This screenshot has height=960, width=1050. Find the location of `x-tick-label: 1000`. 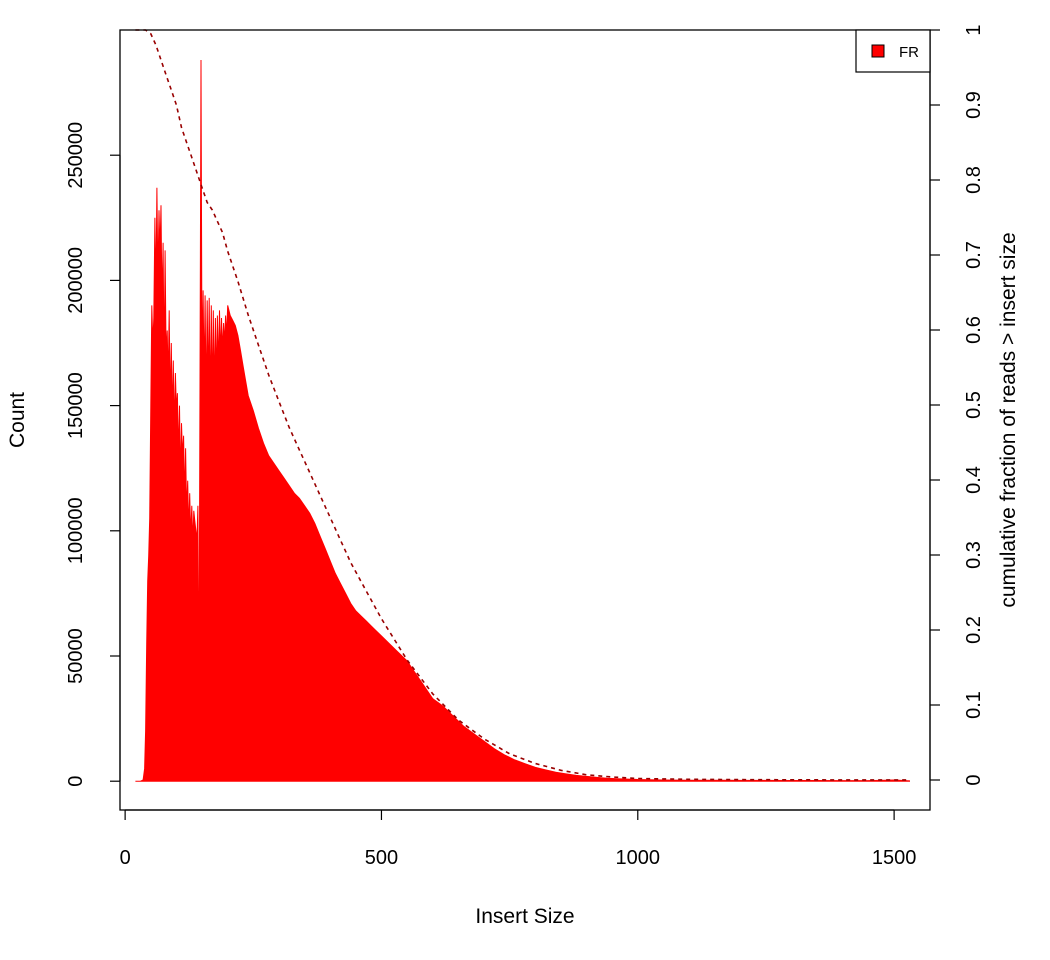

x-tick-label: 1000 is located at coordinates (638, 858).